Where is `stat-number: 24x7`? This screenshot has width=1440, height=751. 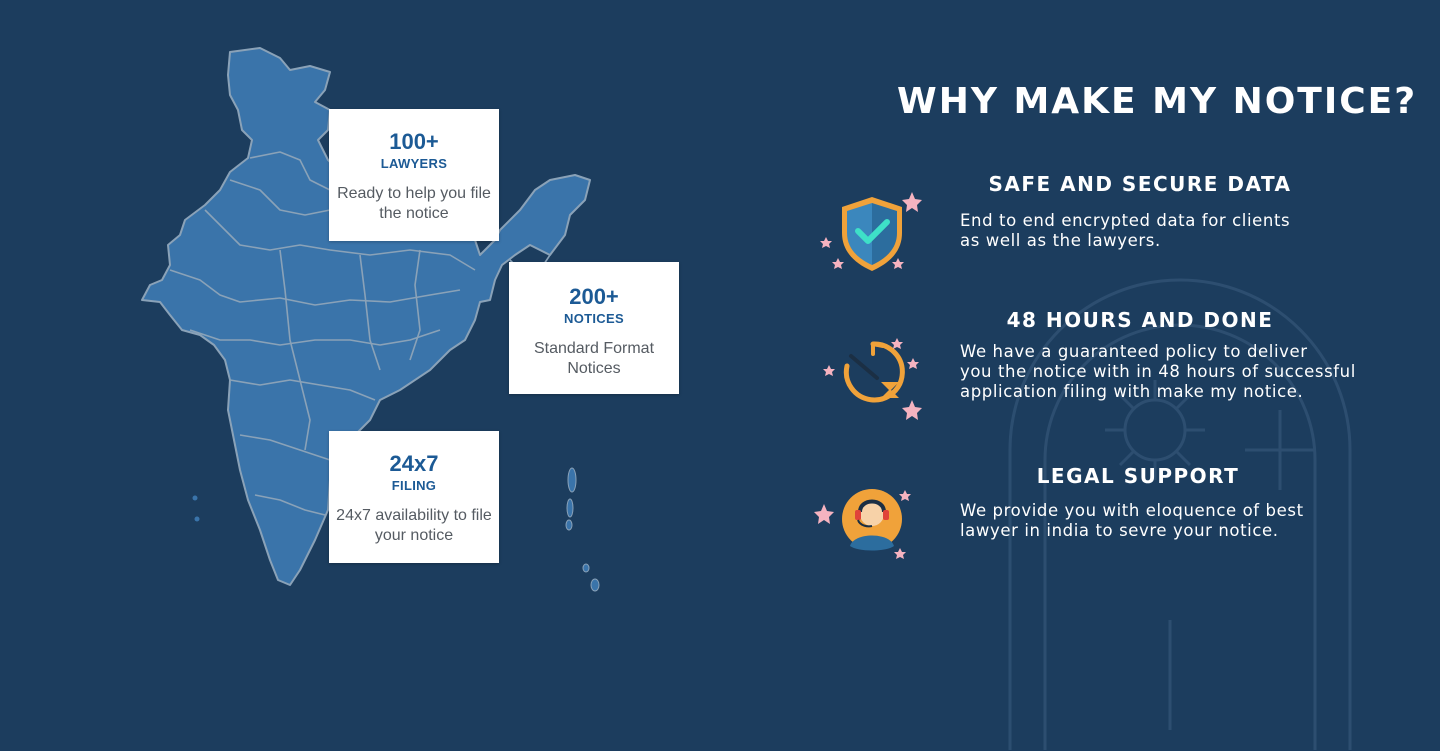 stat-number: 24x7 is located at coordinates (414, 463).